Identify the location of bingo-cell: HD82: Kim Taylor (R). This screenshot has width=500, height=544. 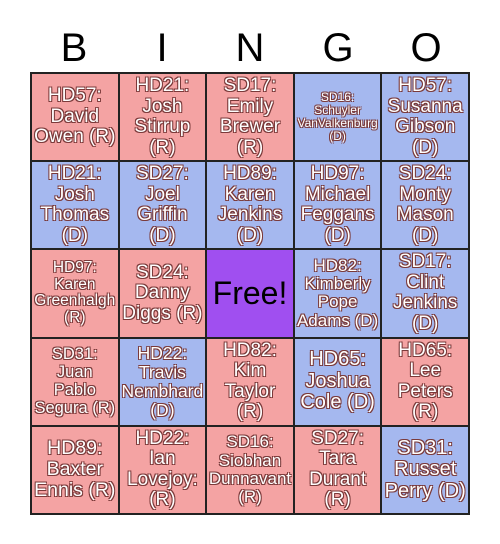
(250, 381).